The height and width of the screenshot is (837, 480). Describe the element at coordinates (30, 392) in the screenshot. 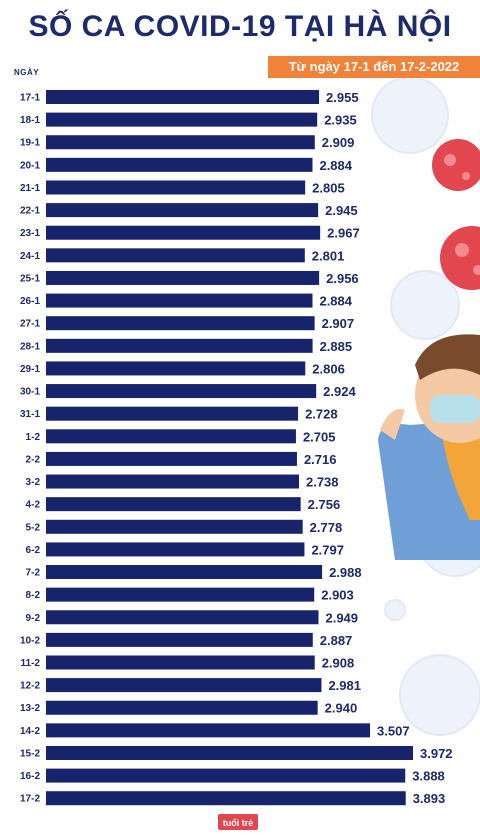

I see `category-label: 30-1` at that location.